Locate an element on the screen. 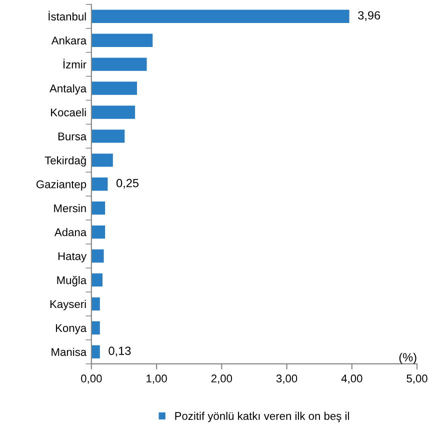 Image resolution: width=446 pixels, height=441 pixels. y-tick-label: Konya is located at coordinates (71, 329).